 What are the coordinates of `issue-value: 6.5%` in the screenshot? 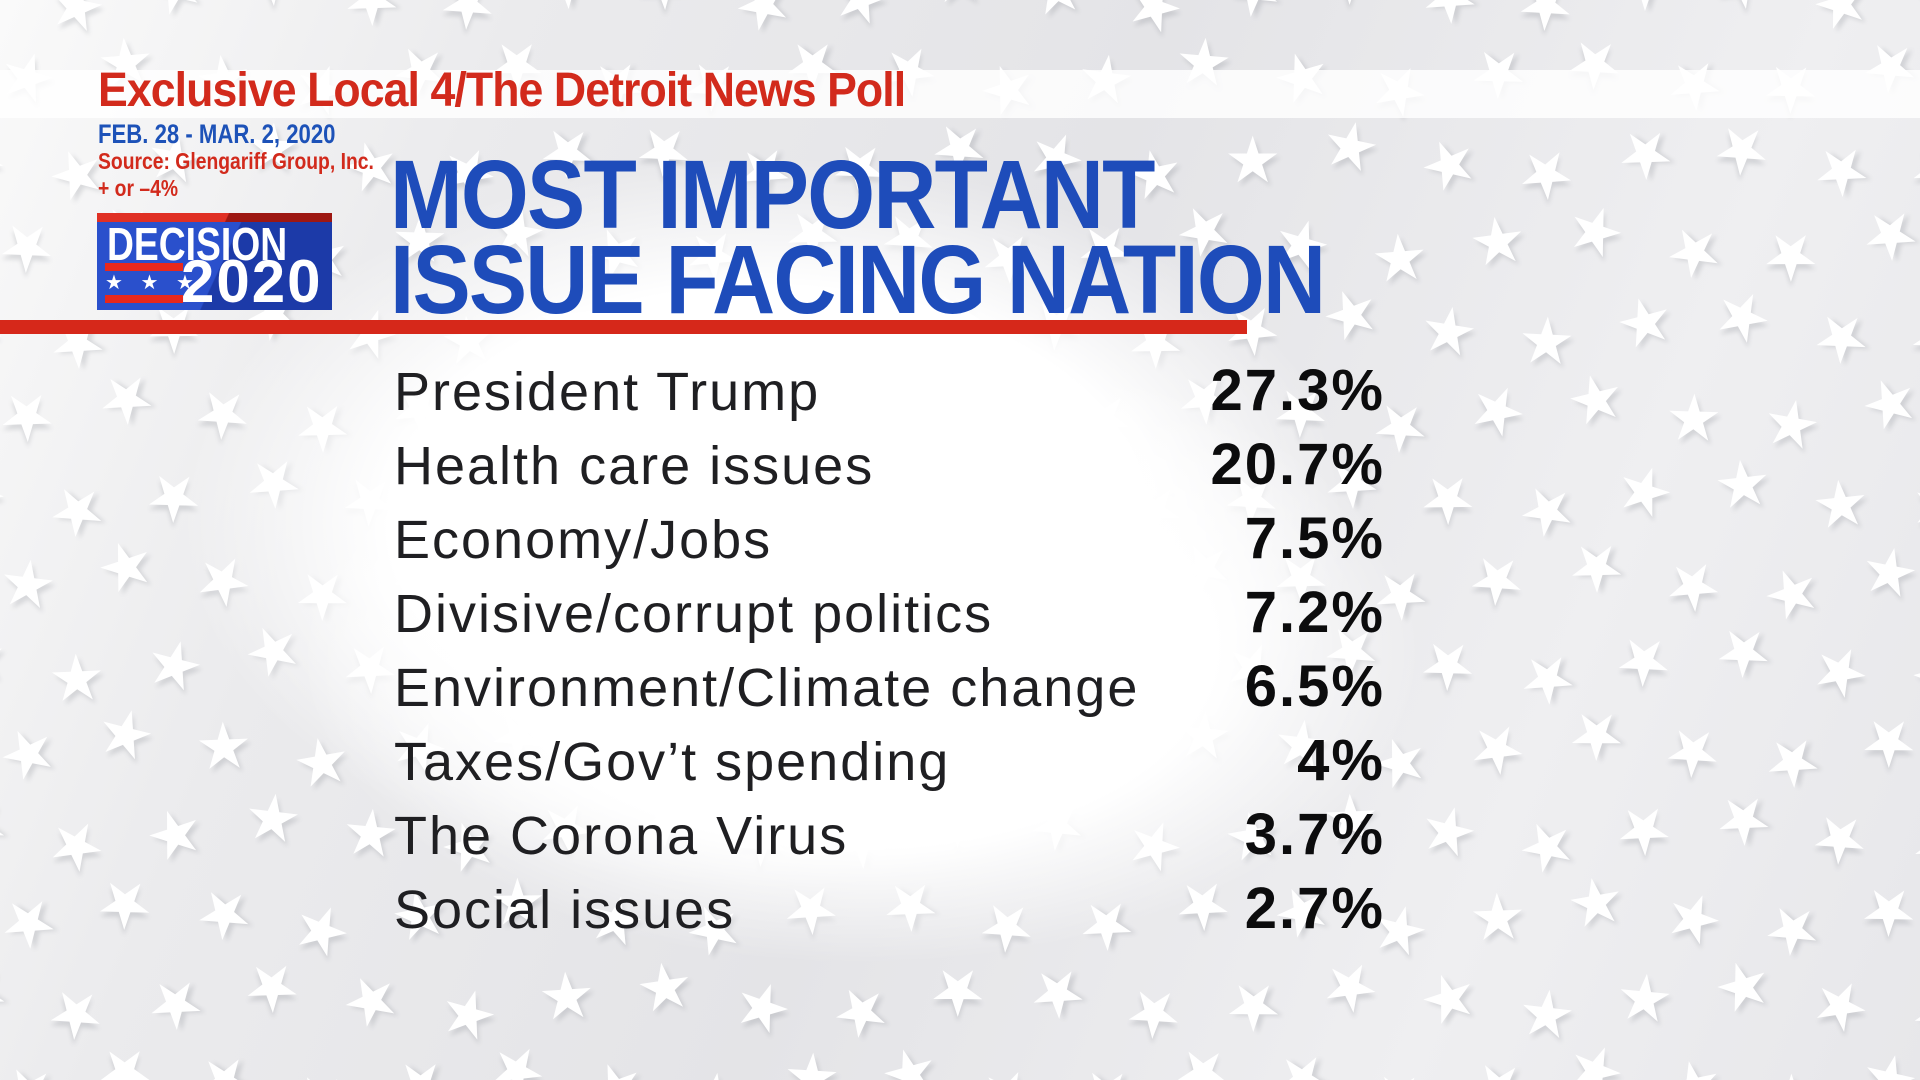 It's located at (1314, 686).